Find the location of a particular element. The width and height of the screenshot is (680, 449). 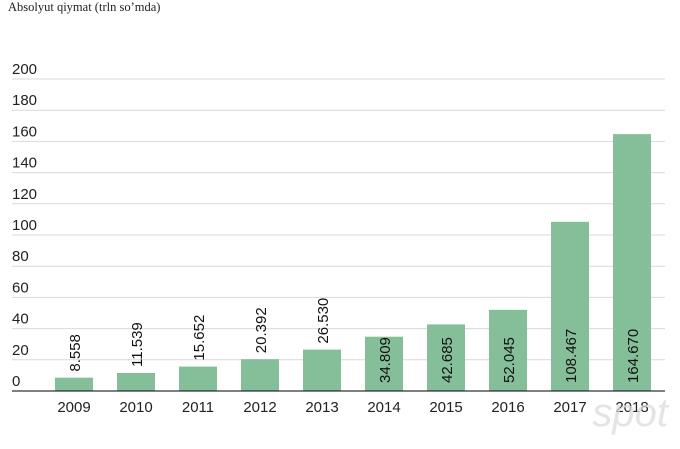

data-label: 11.539 is located at coordinates (137, 344).